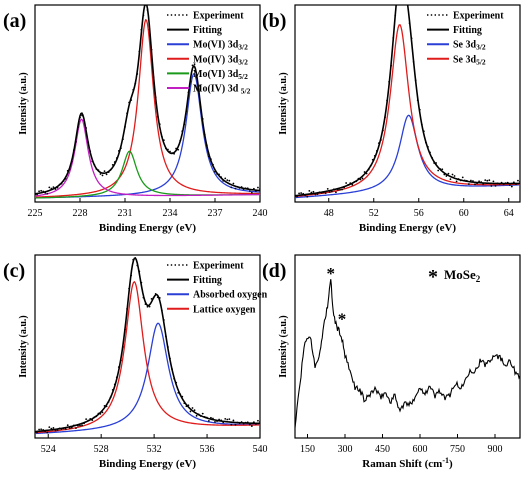 This screenshot has width=524, height=494. What do you see at coordinates (457, 449) in the screenshot?
I see `x-tick-label: 750` at bounding box center [457, 449].